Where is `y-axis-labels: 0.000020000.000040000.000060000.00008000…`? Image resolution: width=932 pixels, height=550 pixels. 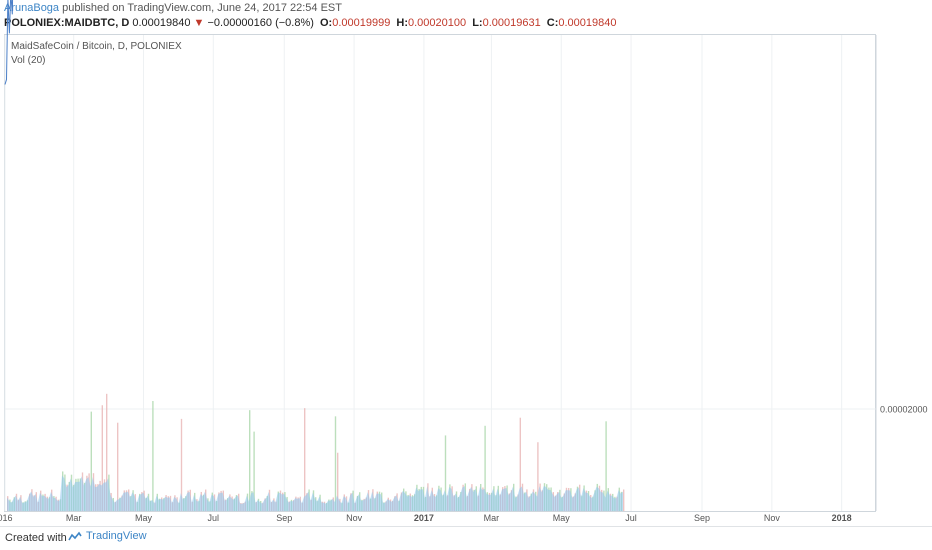 y-axis-labels: 0.000020000.000040000.000060000.00008000… is located at coordinates (904, 410).